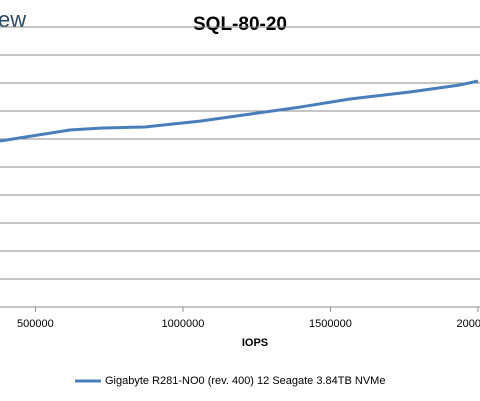  Describe the element at coordinates (330, 324) in the screenshot. I see `x-tick-label: 1500000` at that location.